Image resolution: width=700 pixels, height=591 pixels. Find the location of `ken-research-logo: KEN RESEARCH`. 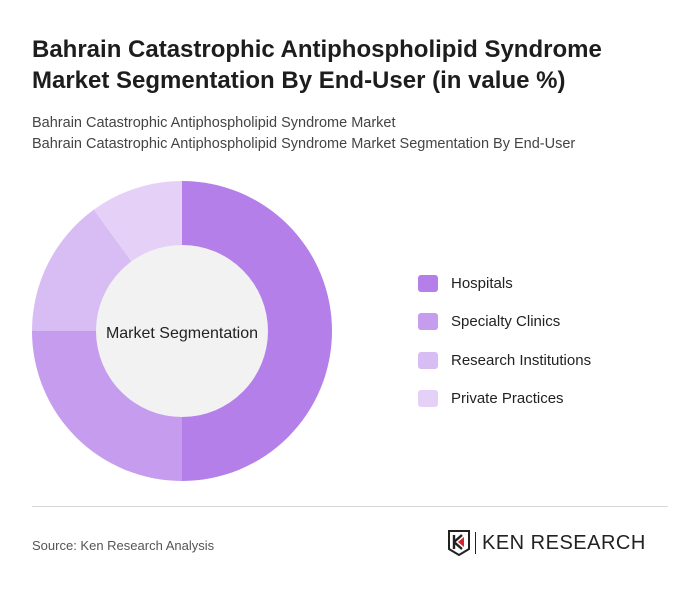

ken-research-logo: KEN RESEARCH is located at coordinates (547, 543).